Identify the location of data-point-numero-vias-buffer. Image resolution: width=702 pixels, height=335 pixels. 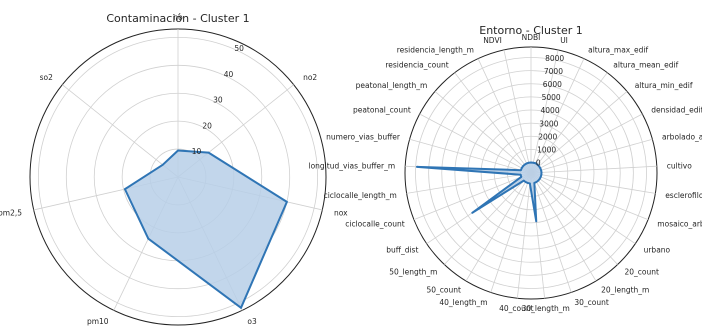
(520, 170).